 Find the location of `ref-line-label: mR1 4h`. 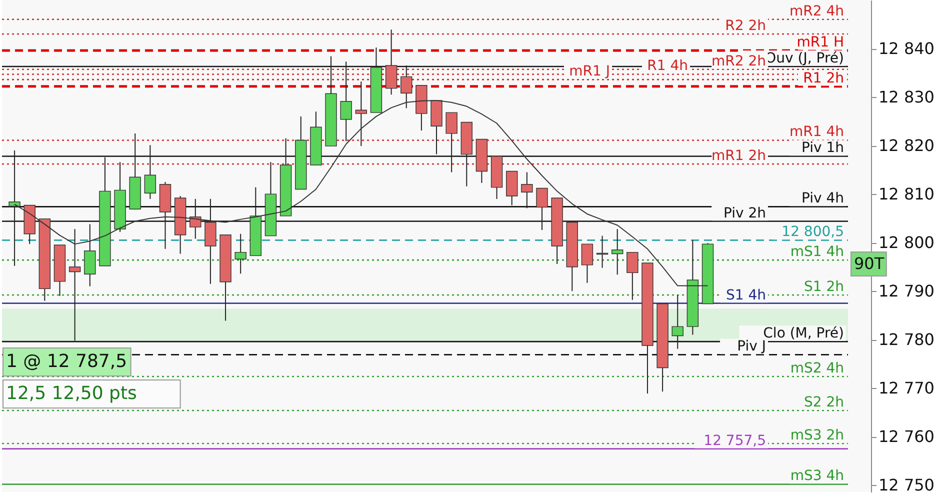

ref-line-label: mR1 4h is located at coordinates (816, 132).